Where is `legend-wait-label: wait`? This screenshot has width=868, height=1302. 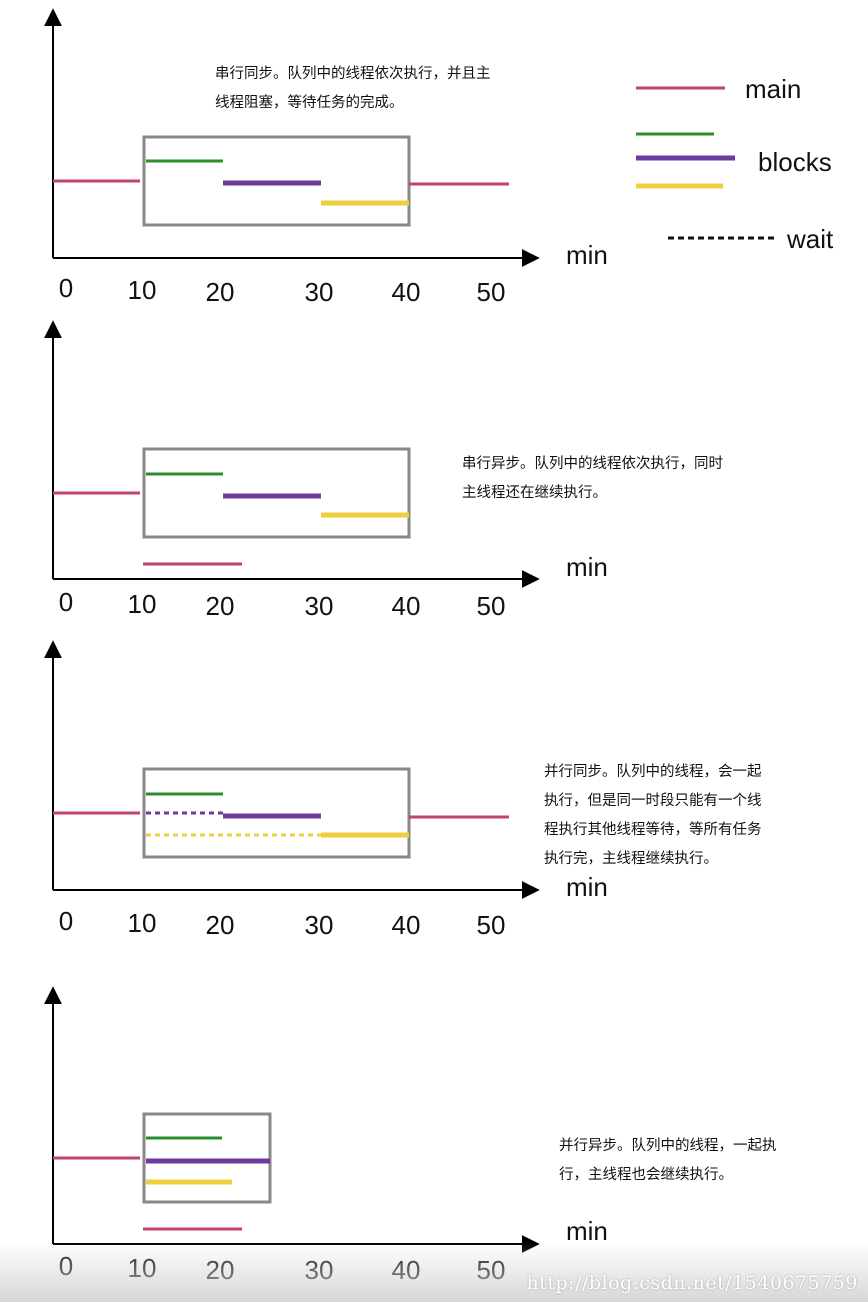 legend-wait-label: wait is located at coordinates (810, 239).